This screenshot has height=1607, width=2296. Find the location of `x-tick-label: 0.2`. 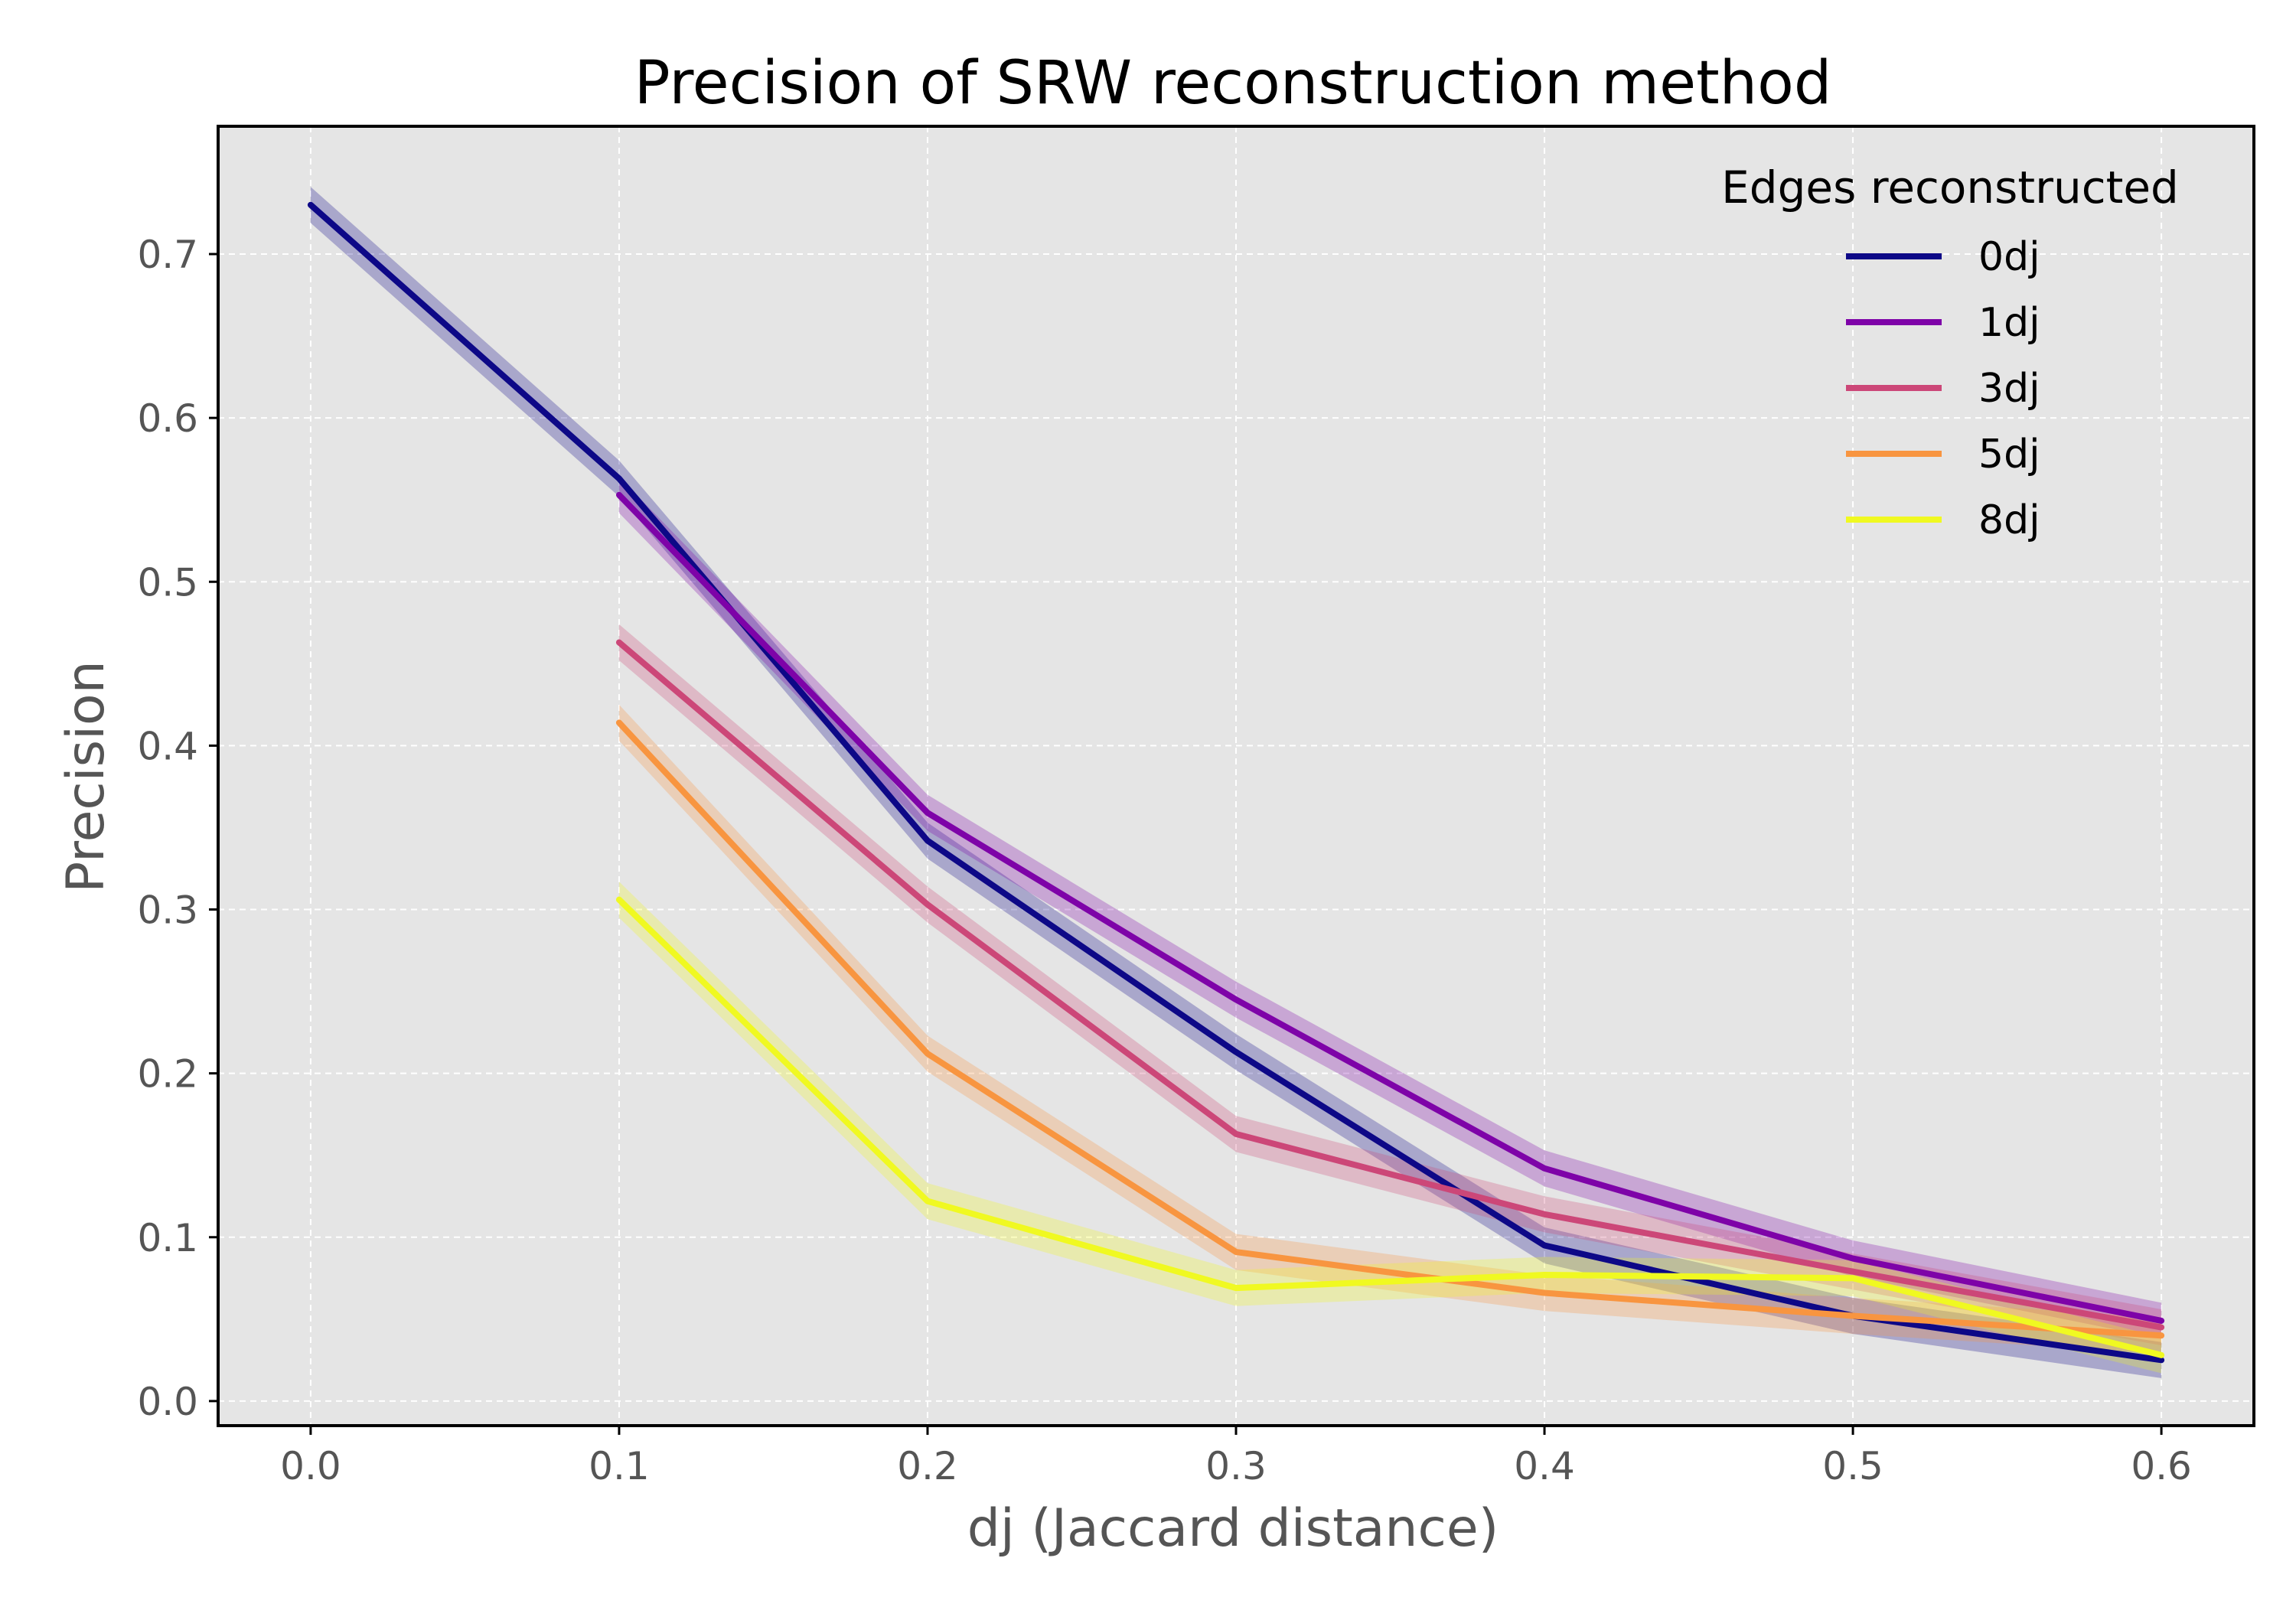

x-tick-label: 0.2 is located at coordinates (927, 1466).